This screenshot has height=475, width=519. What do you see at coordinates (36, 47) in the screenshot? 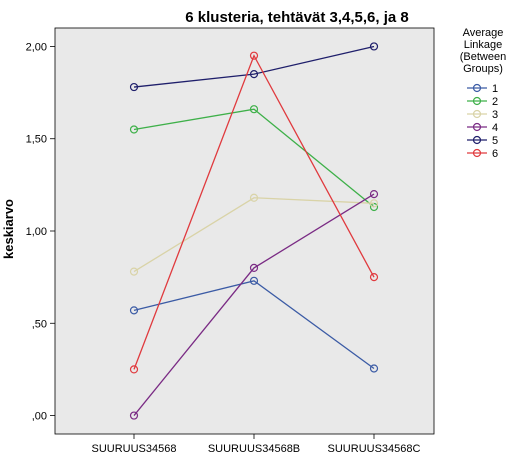
I see `y-tick-label: 2,00` at bounding box center [36, 47].